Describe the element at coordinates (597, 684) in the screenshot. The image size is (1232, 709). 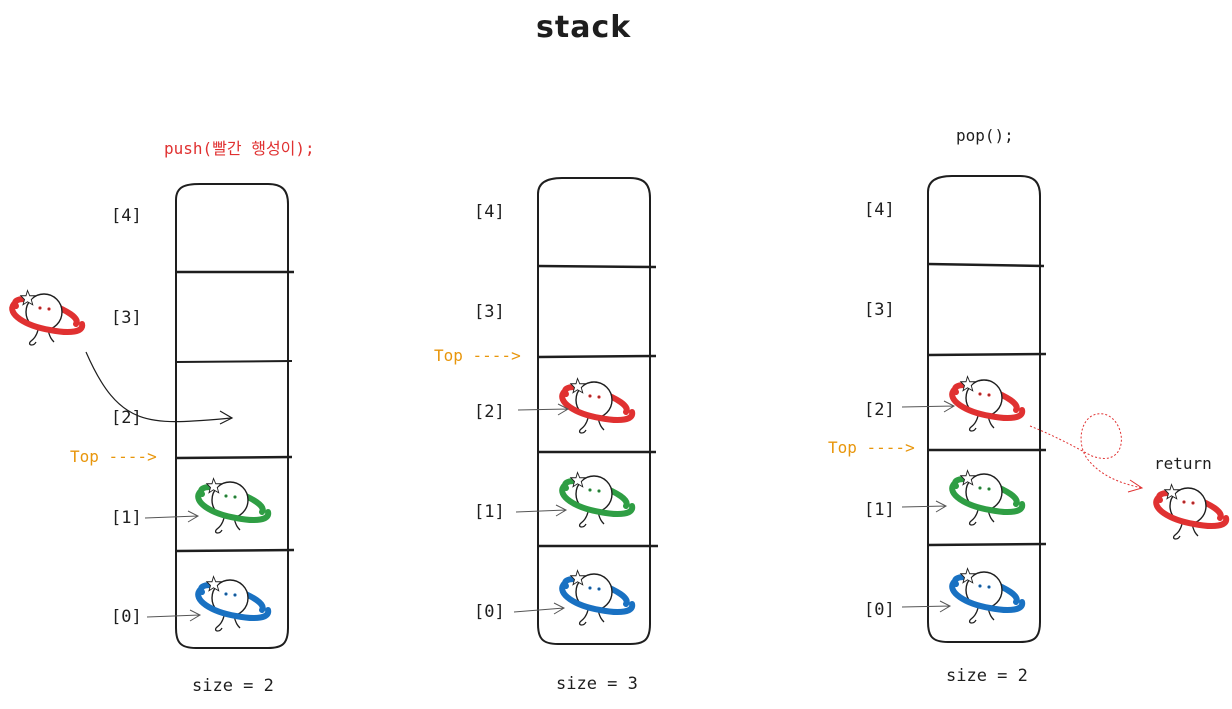
I see `stack2-size-label: size = 3` at that location.